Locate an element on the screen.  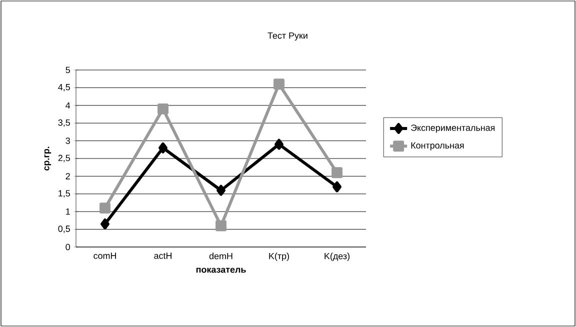
y-tick-label: 4,5 is located at coordinates (64, 88).